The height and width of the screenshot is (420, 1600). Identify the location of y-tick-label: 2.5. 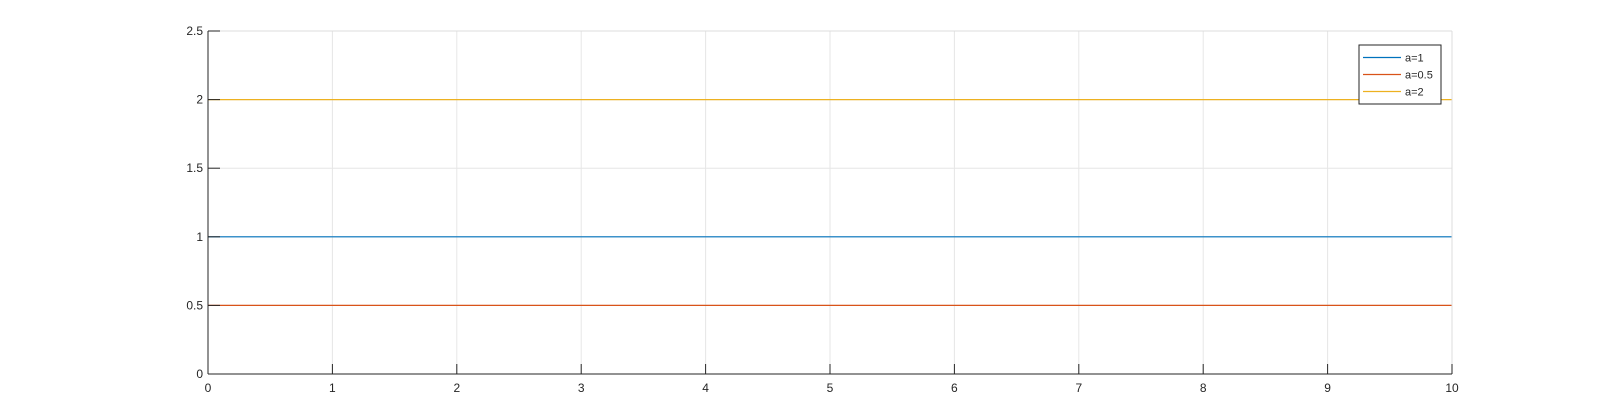
(194, 31).